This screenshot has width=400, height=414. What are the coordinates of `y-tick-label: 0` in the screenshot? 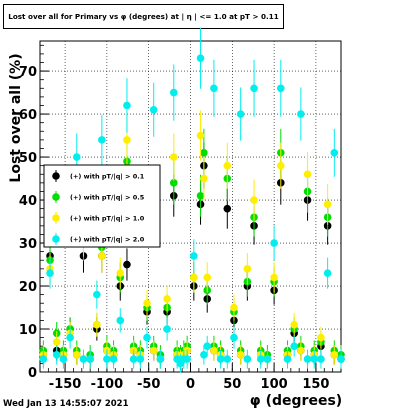 It's located at (32, 373).